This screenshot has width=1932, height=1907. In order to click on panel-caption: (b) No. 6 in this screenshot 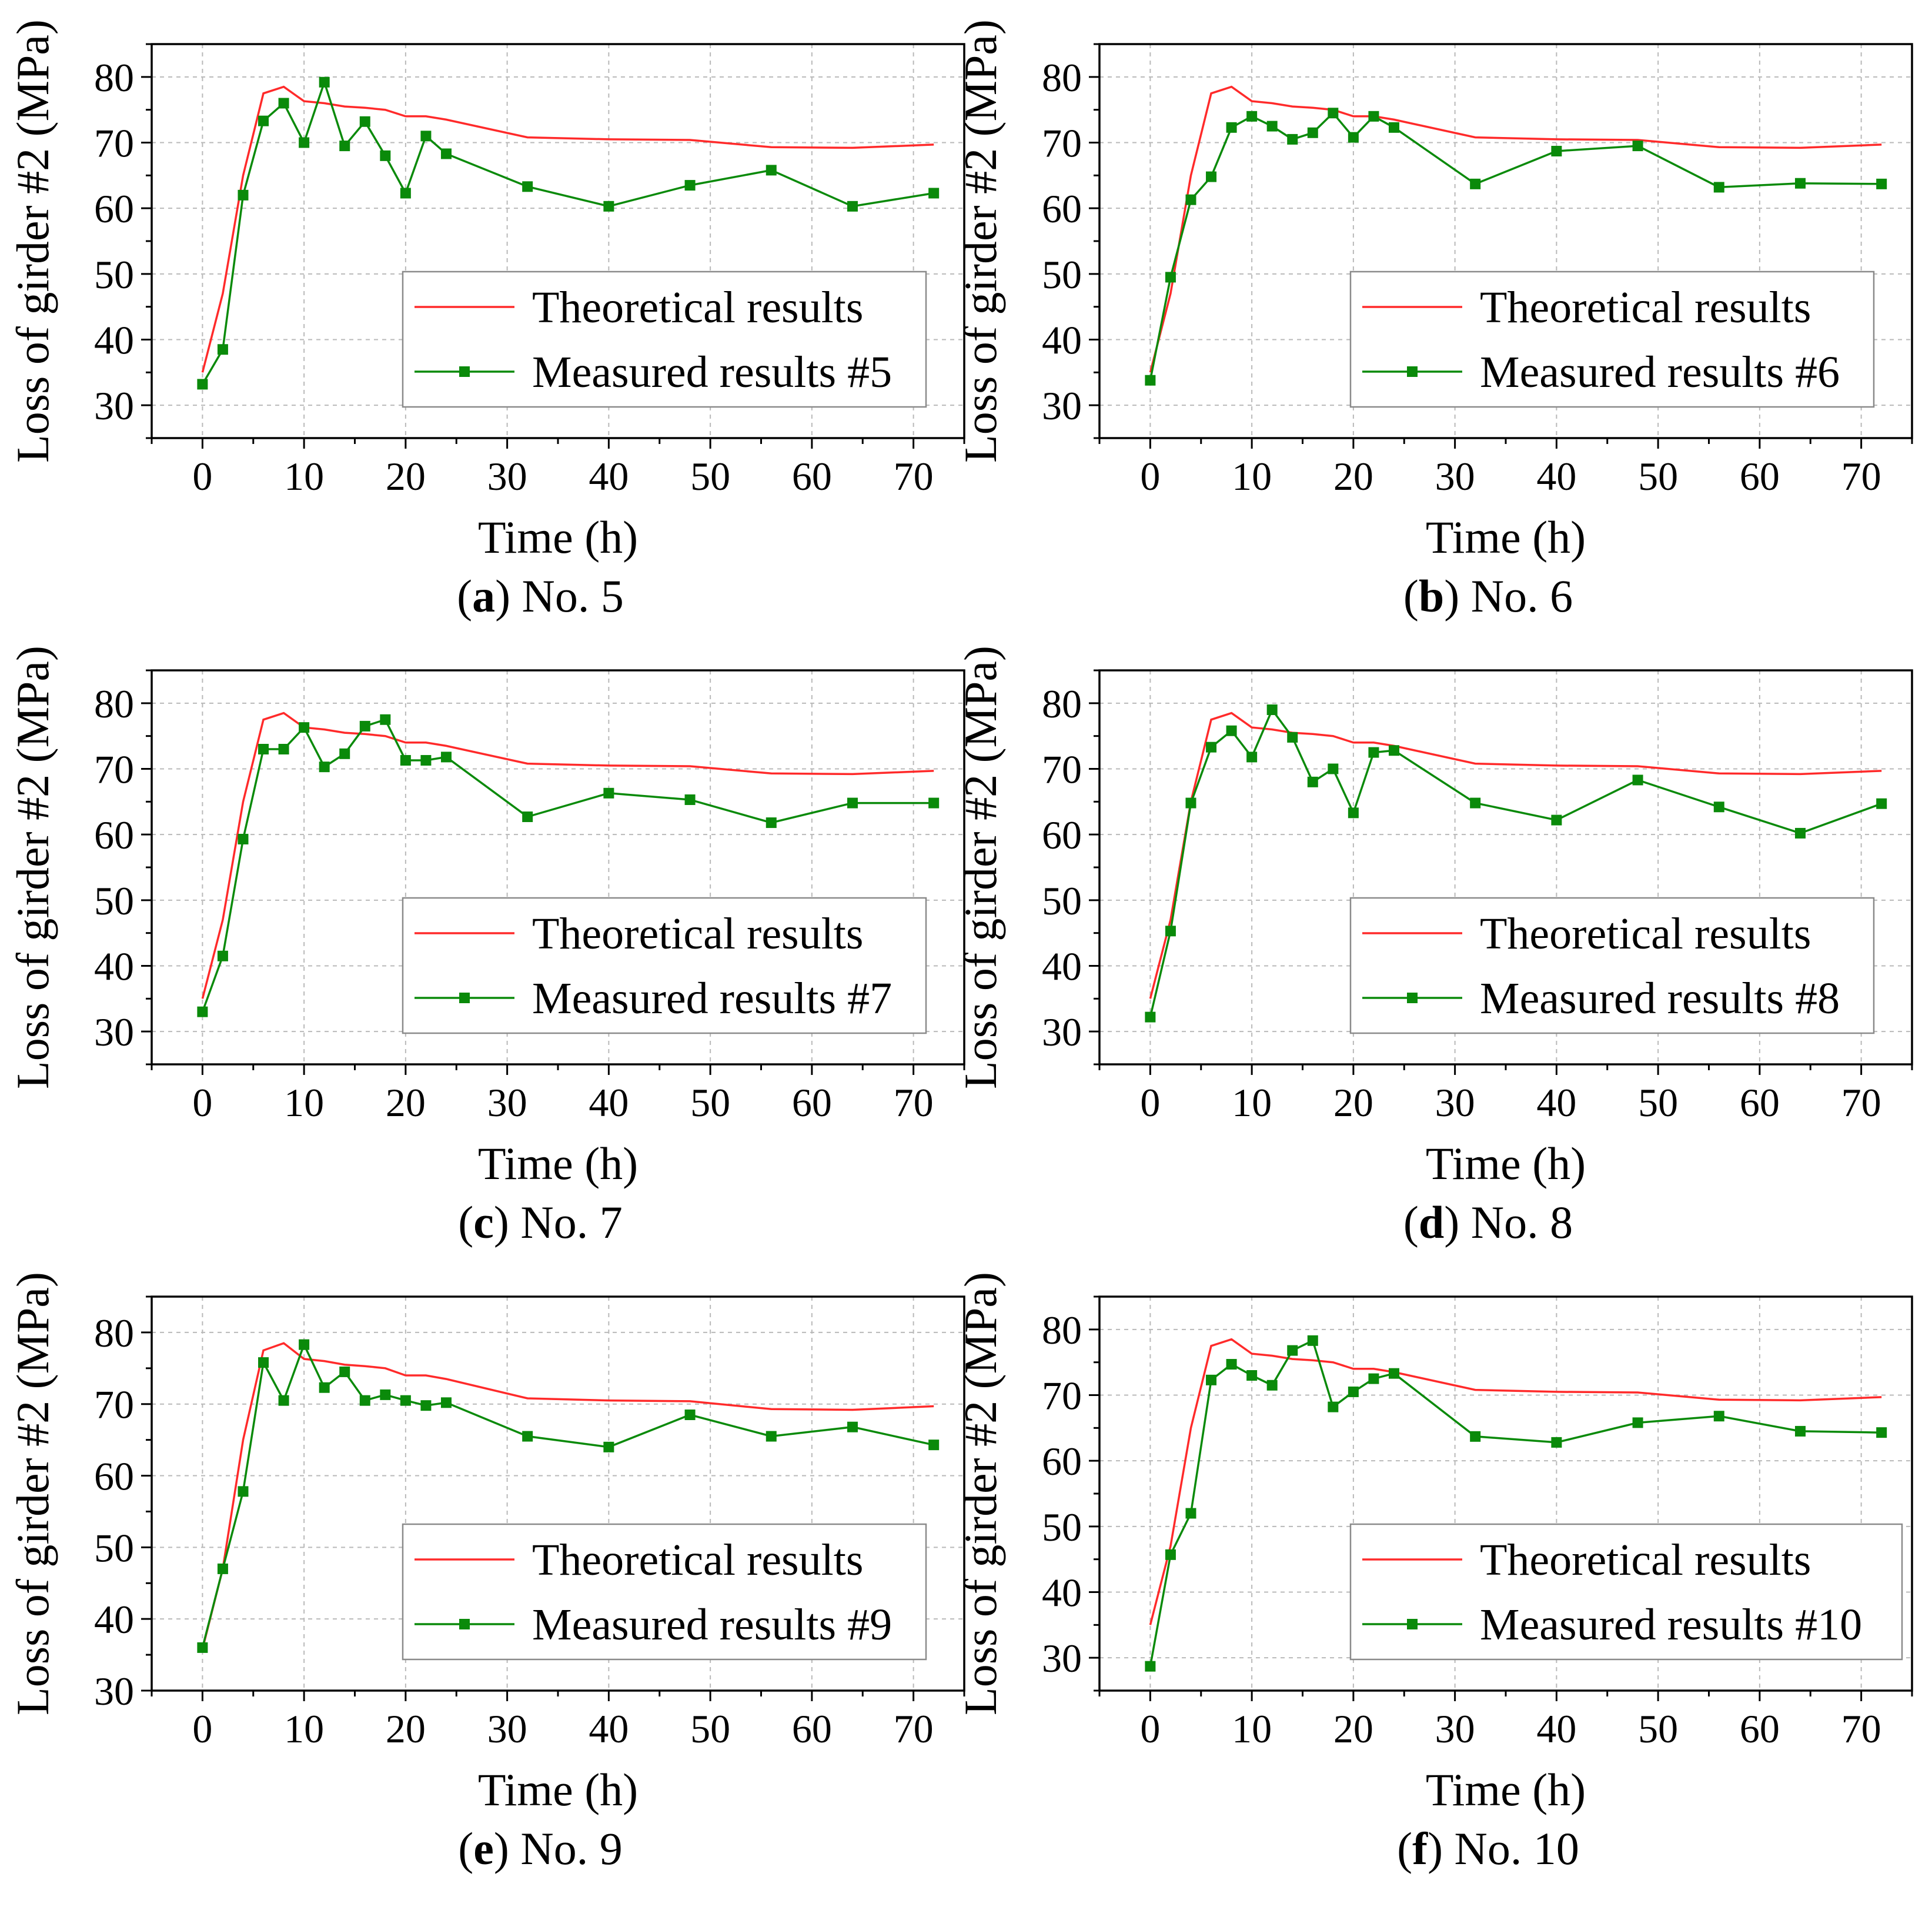, I will do `click(1488, 596)`.